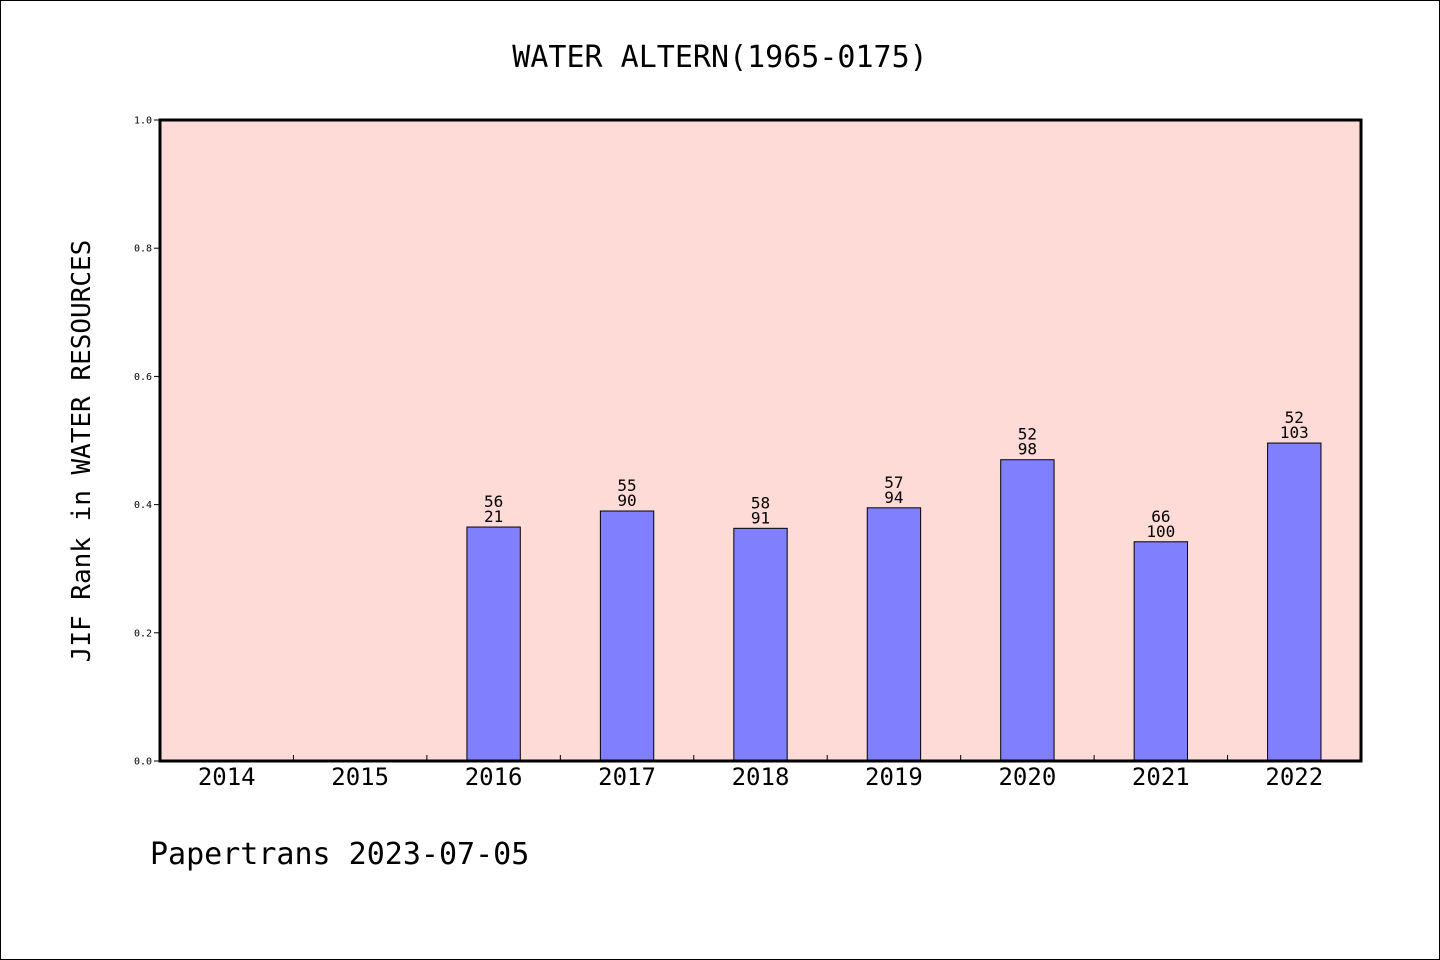 The width and height of the screenshot is (1440, 960). Describe the element at coordinates (227, 777) in the screenshot. I see `x-tick-label: 2014` at that location.